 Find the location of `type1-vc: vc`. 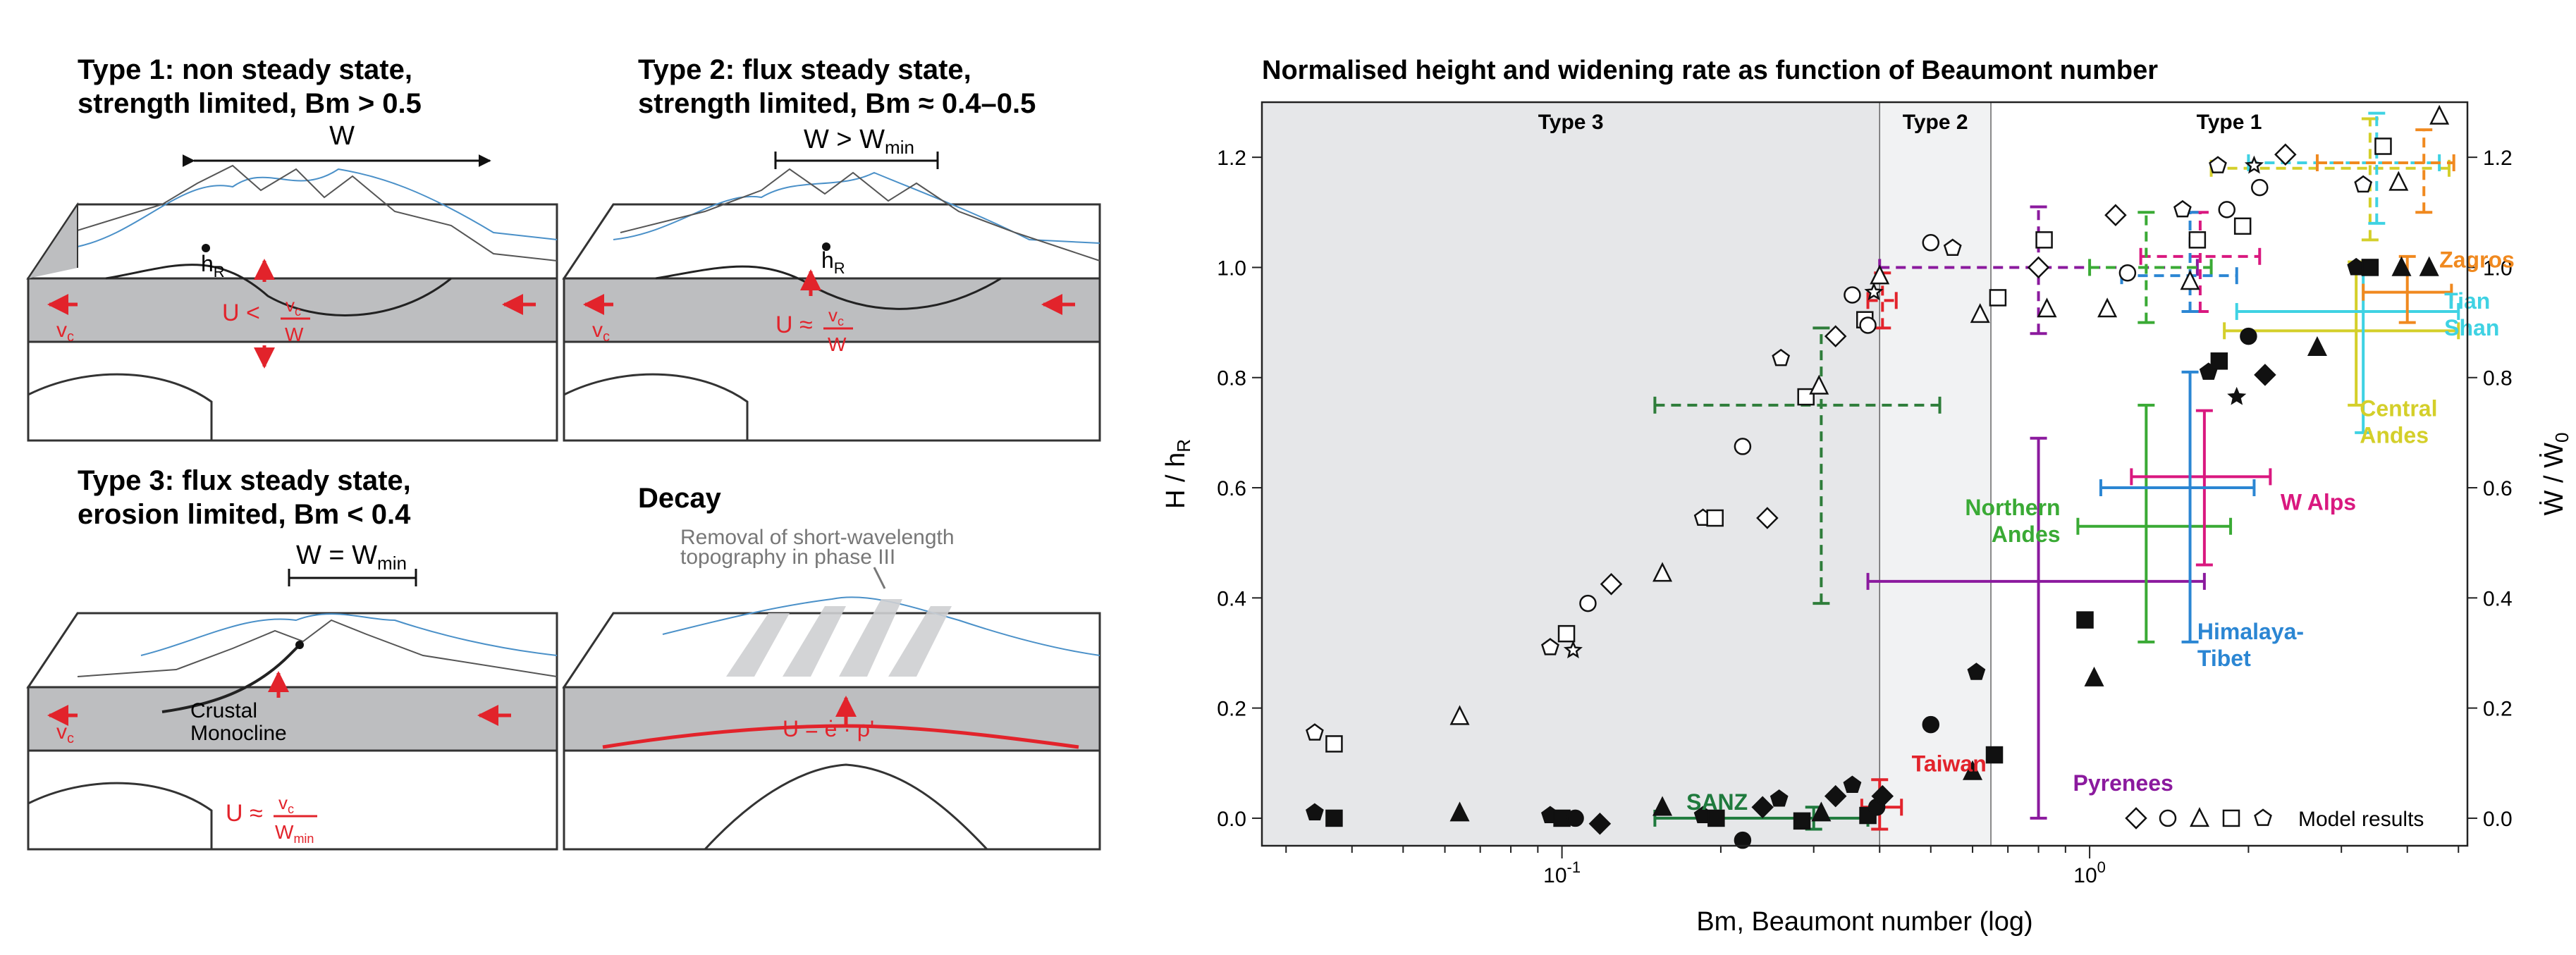

type1-vc: vc is located at coordinates (65, 332).